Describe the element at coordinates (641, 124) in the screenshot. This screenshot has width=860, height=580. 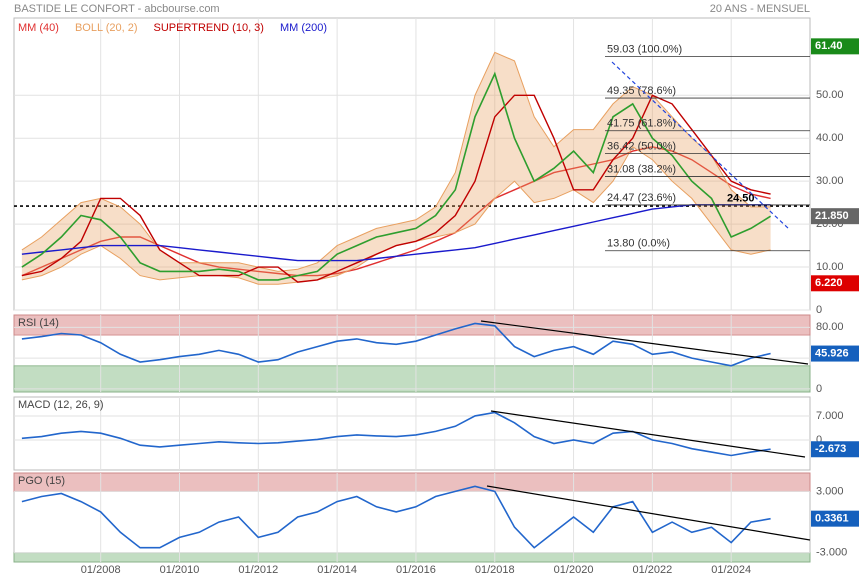
I see `fib-label: 41.75 (61.8%)` at that location.